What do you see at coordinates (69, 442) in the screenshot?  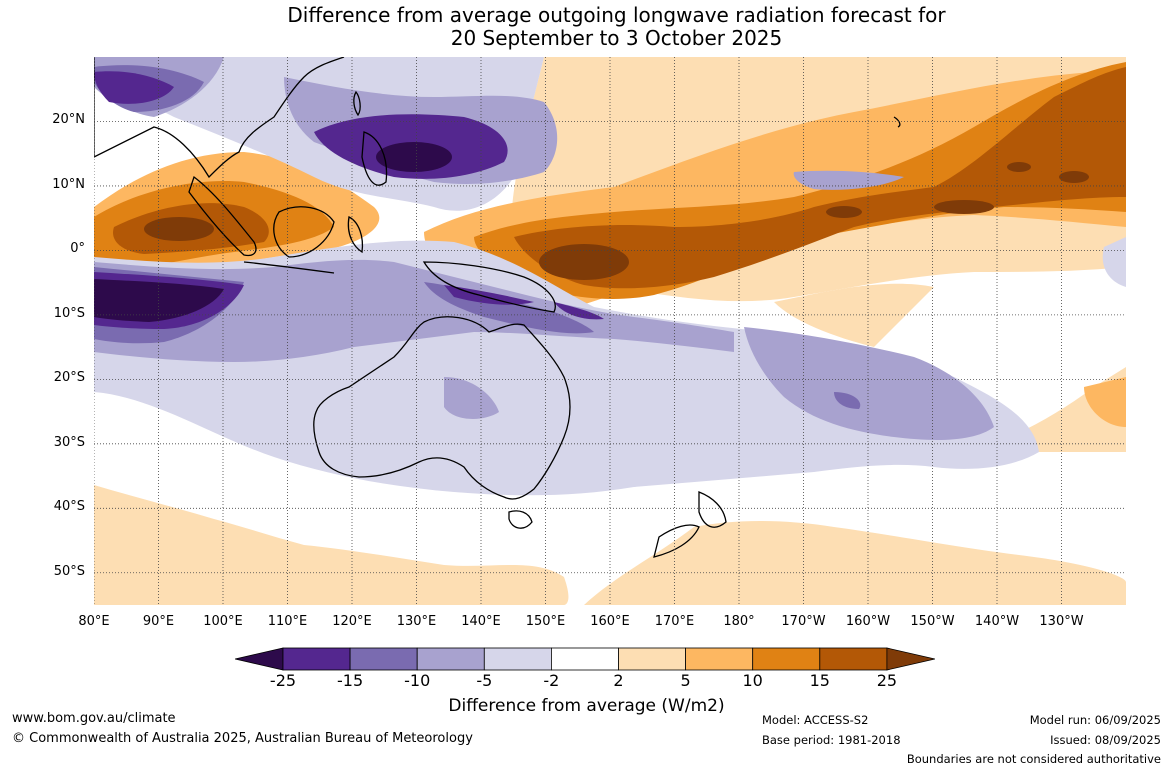 I see `latitude-label: 30°S` at bounding box center [69, 442].